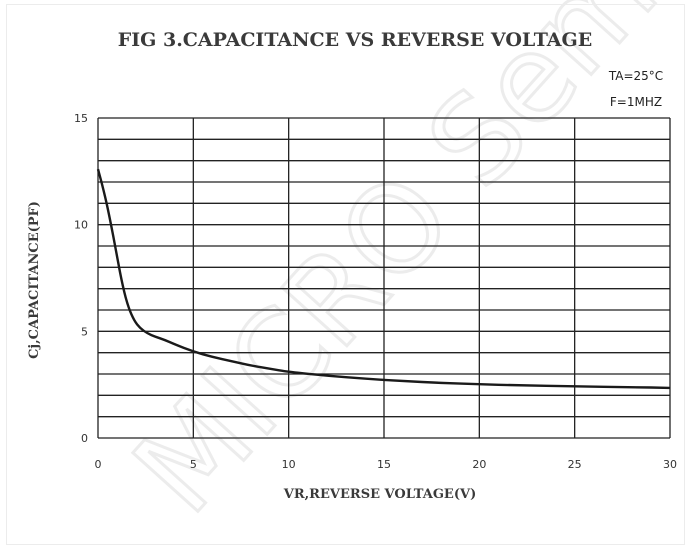 This screenshot has height=549, width=691. What do you see at coordinates (81, 118) in the screenshot?
I see `y-tick-label: 15` at bounding box center [81, 118].